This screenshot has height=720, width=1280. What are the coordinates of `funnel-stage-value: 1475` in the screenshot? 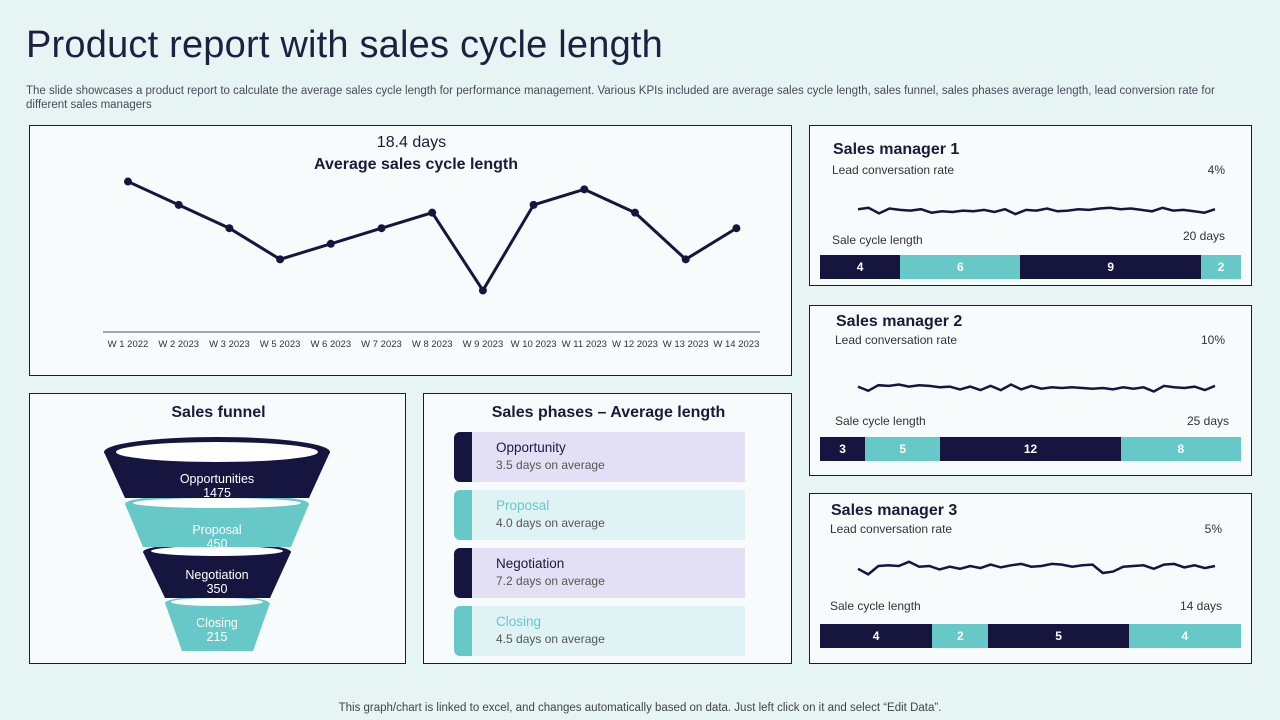 It's located at (217, 493).